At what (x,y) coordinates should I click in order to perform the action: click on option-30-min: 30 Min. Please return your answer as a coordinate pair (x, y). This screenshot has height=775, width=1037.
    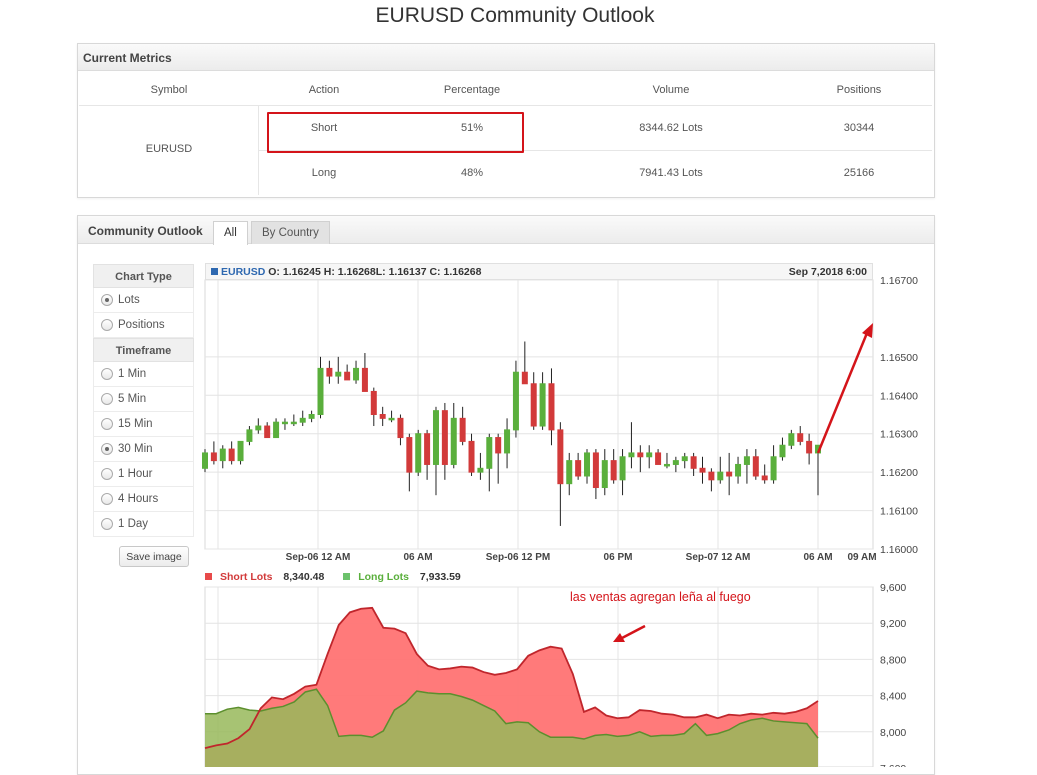
    Looking at the image, I should click on (143, 449).